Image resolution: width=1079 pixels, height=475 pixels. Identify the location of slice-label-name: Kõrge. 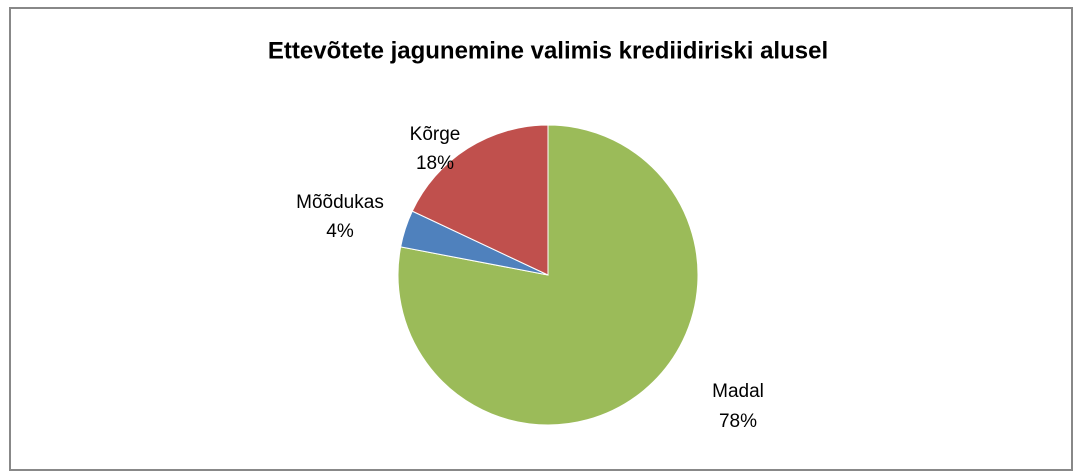
(435, 134).